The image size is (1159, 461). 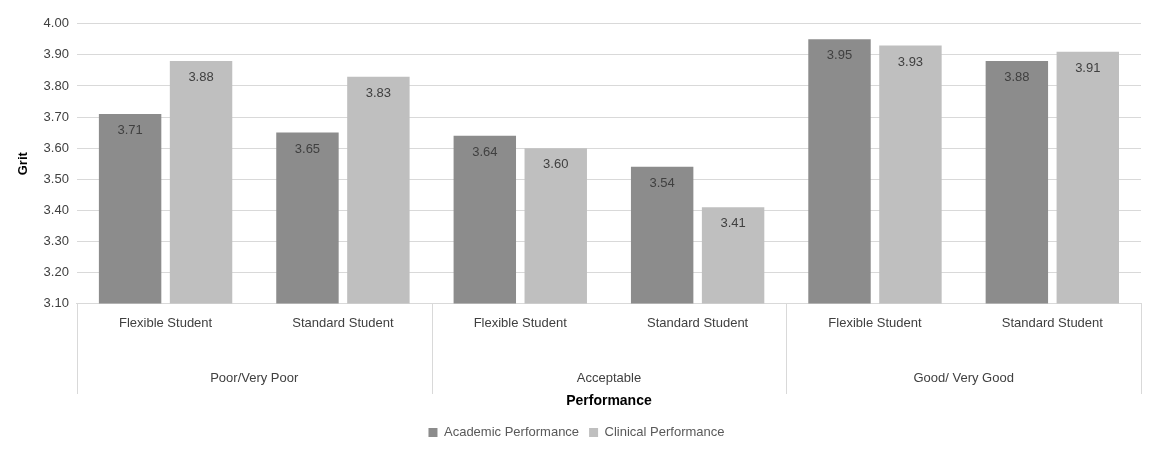 What do you see at coordinates (963, 377) in the screenshot?
I see `text: Good/ Very Good` at bounding box center [963, 377].